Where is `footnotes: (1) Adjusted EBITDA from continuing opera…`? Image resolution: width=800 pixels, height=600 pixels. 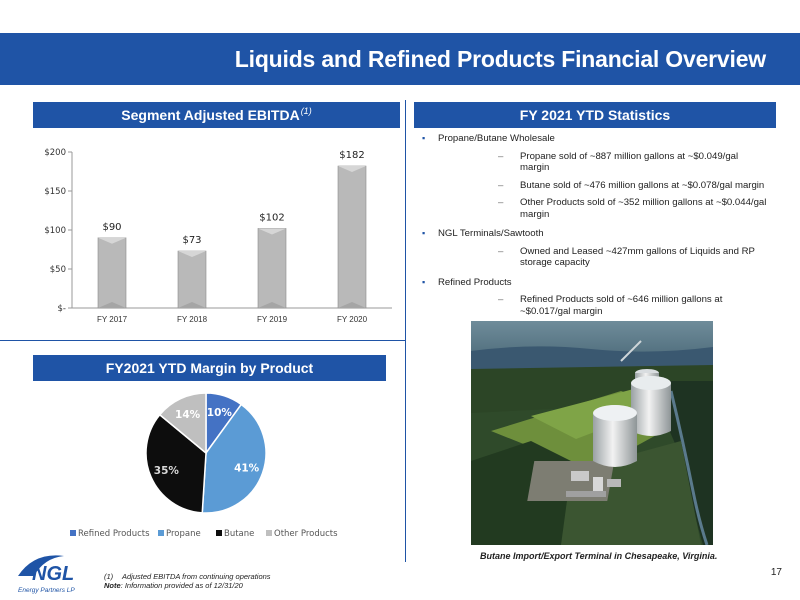 footnotes: (1) Adjusted EBITDA from continuing opera… is located at coordinates (187, 581).